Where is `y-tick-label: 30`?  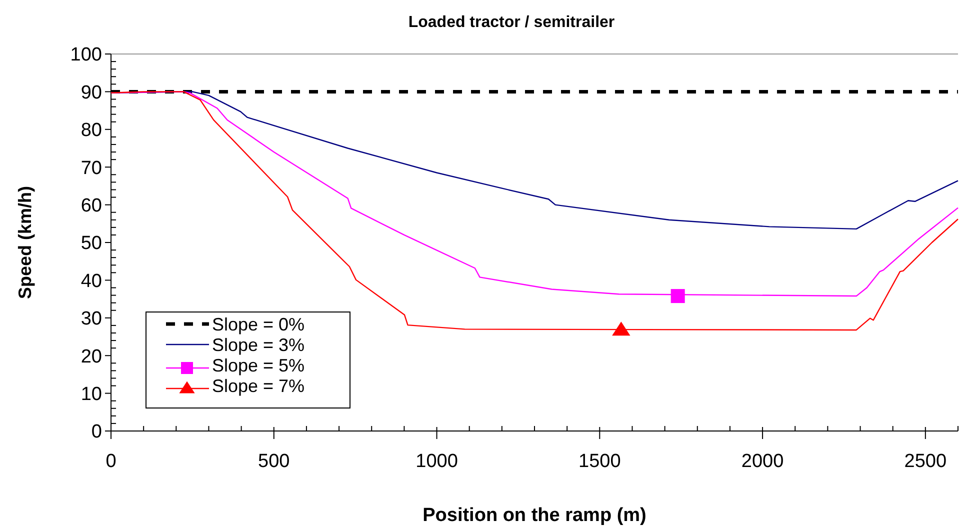
y-tick-label: 30 is located at coordinates (91, 319).